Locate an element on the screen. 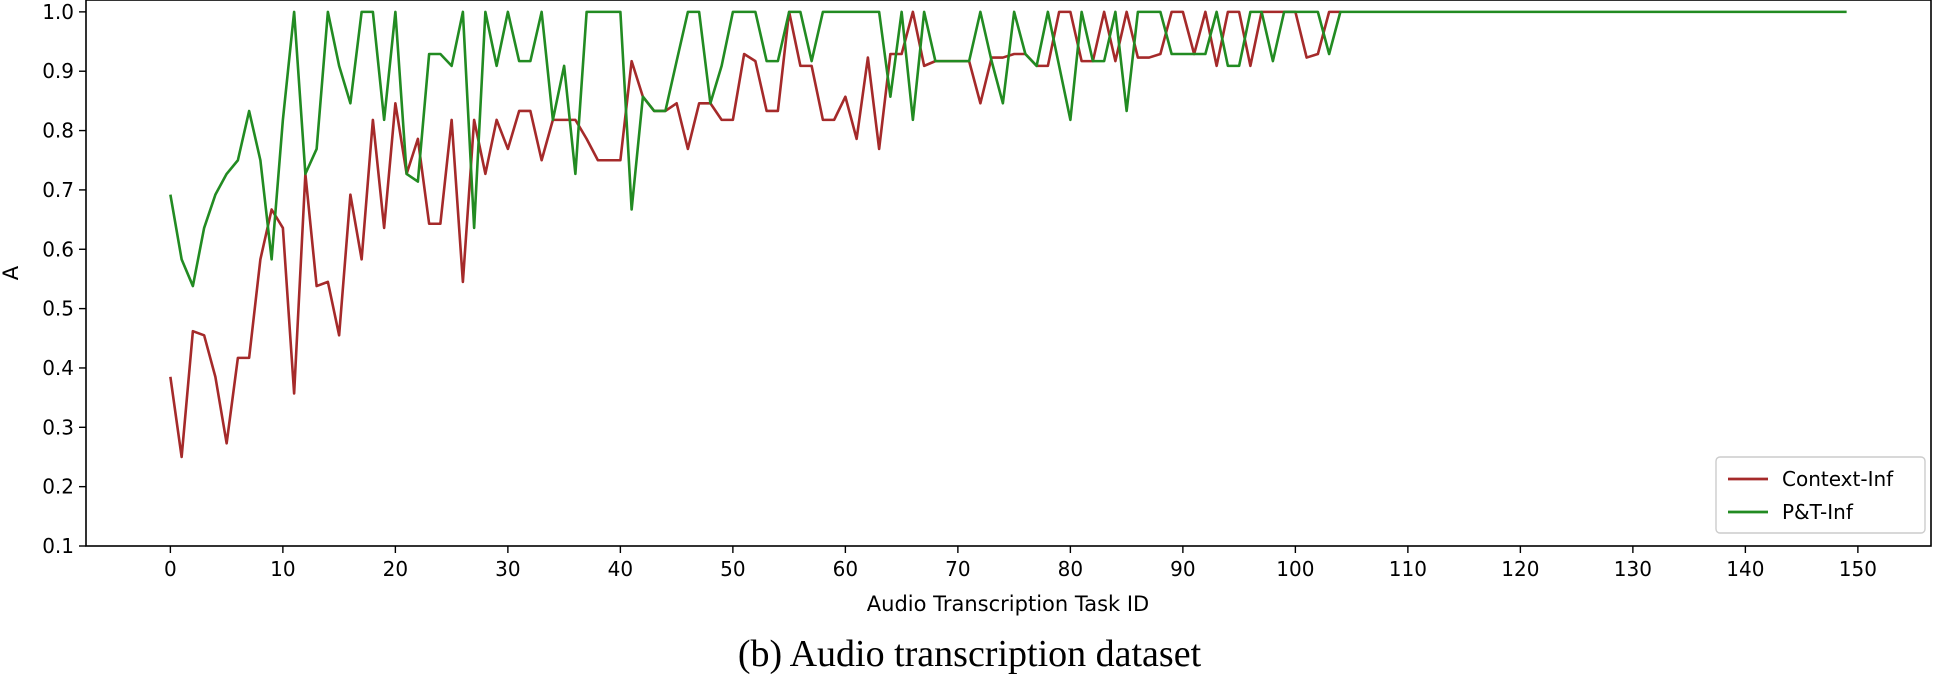  x-tick-label: 120 is located at coordinates (1520, 569).